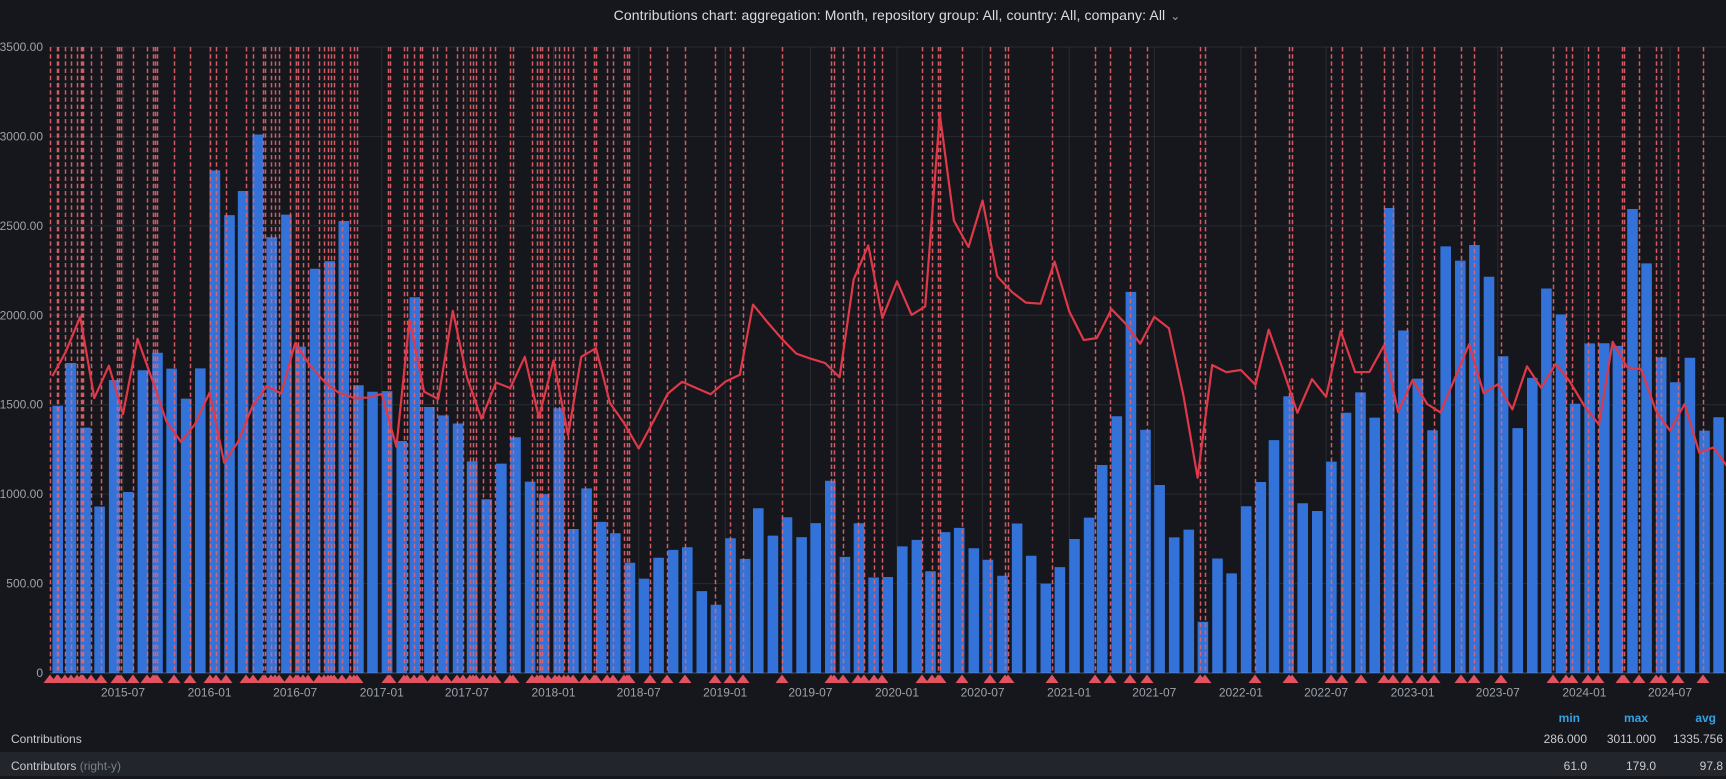 The width and height of the screenshot is (1726, 779). Describe the element at coordinates (39, 673) in the screenshot. I see `svg-text: 0` at that location.